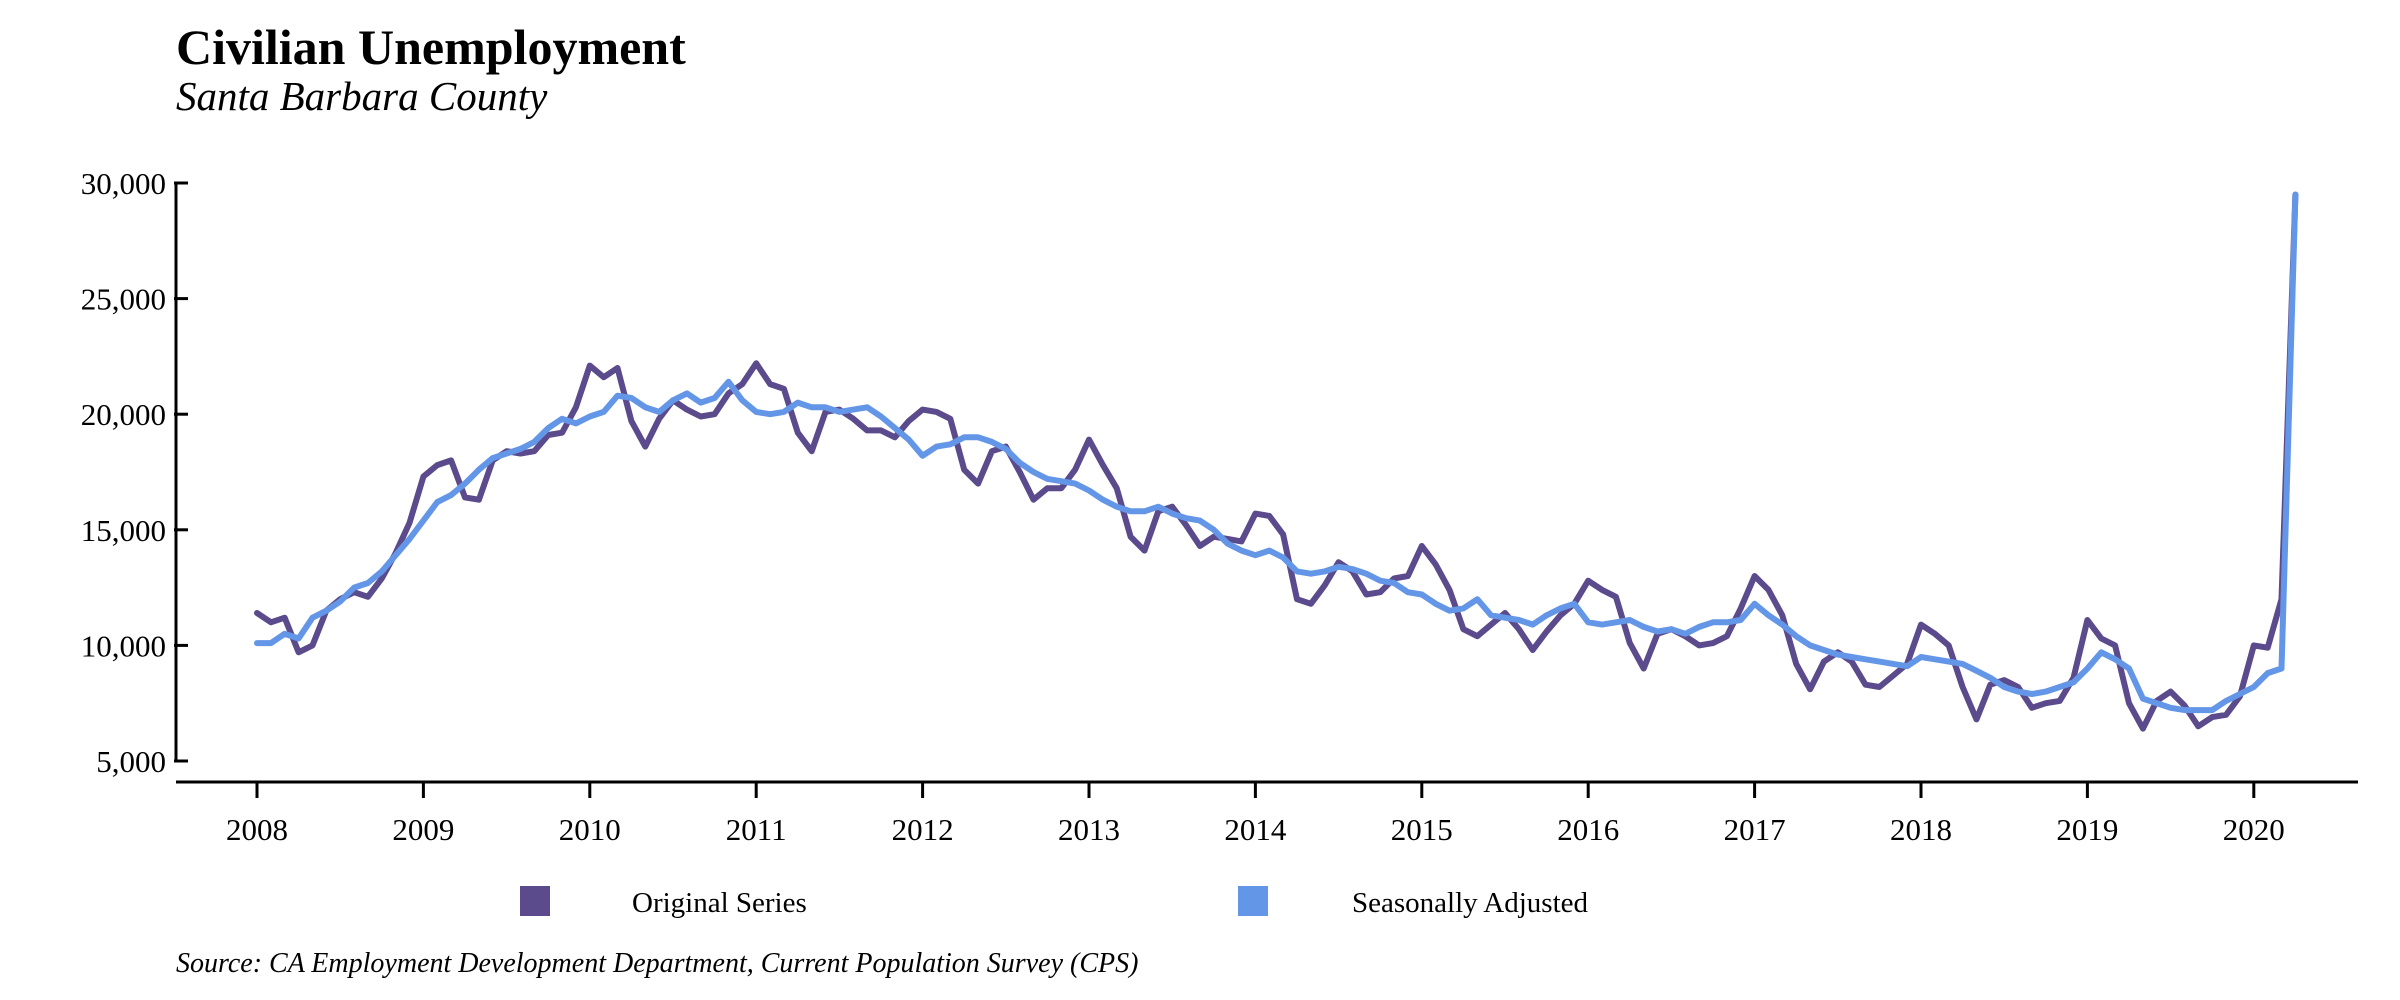  I want to click on x-tick-label: 2016, so click(1588, 829).